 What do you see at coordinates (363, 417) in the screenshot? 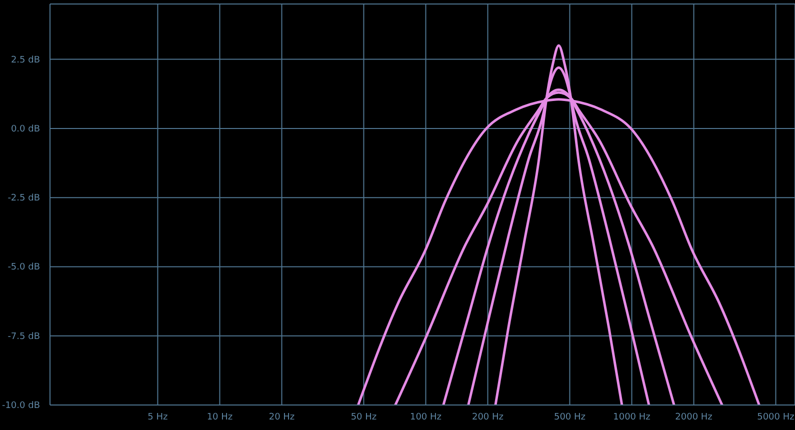
I see `x-tick-label: 50 Hz` at bounding box center [363, 417].